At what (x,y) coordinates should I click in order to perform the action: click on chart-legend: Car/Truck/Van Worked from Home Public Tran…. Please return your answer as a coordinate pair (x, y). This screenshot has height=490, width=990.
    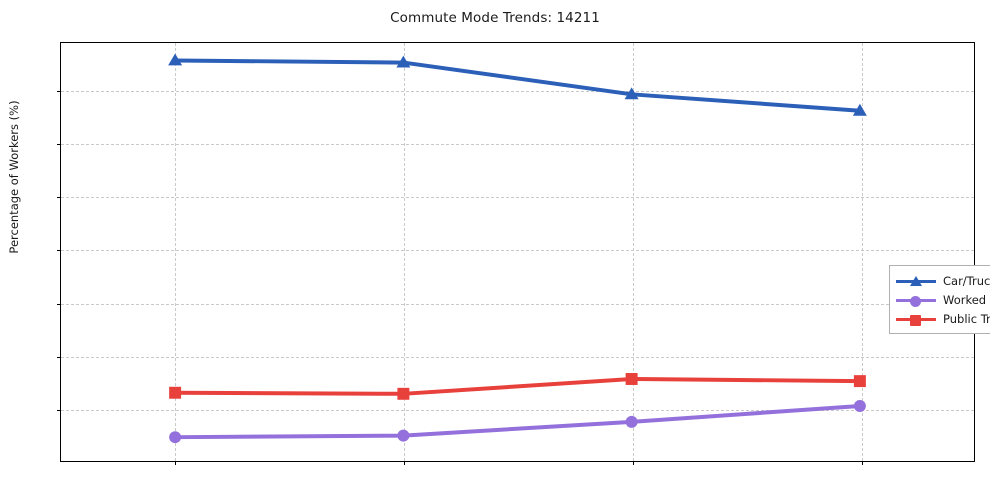
    Looking at the image, I should click on (939, 299).